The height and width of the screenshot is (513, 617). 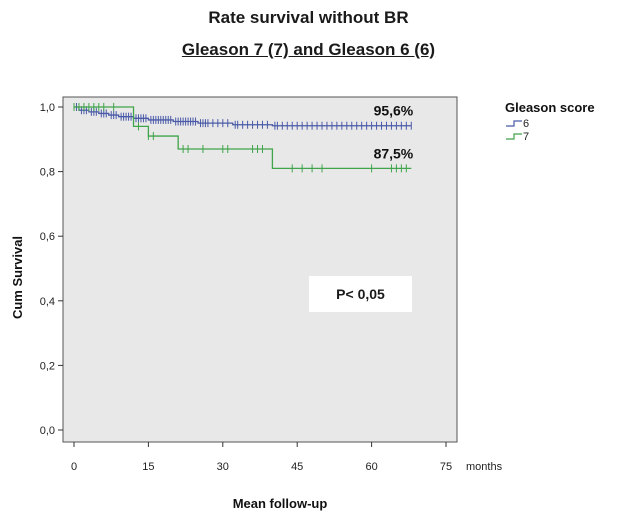 What do you see at coordinates (261, 457) in the screenshot?
I see `x-axis: 0 15 30 45 60 75` at bounding box center [261, 457].